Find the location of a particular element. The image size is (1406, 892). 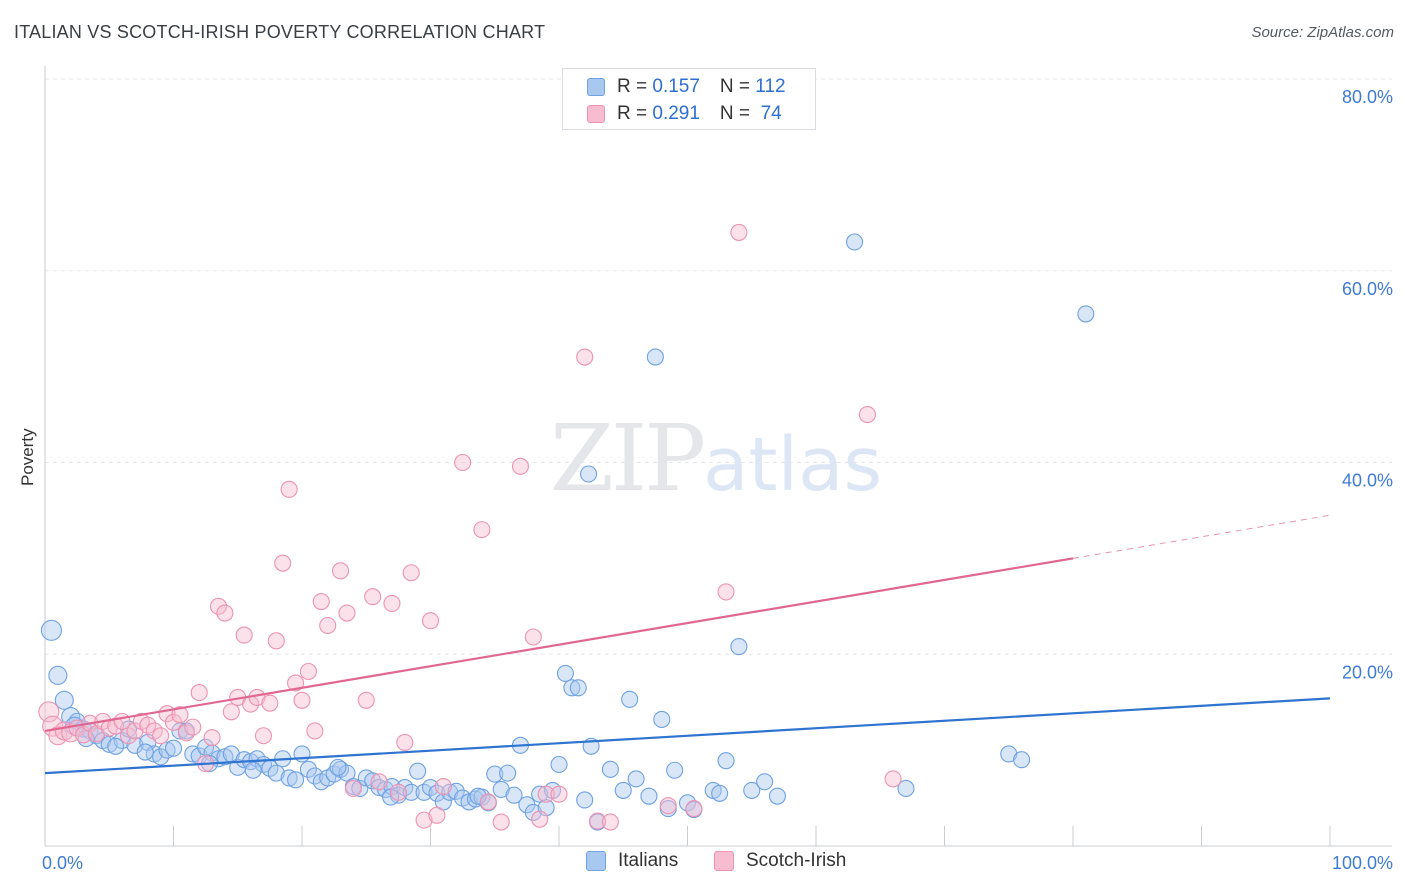

legend-n-value: 74 is located at coordinates (768, 113).